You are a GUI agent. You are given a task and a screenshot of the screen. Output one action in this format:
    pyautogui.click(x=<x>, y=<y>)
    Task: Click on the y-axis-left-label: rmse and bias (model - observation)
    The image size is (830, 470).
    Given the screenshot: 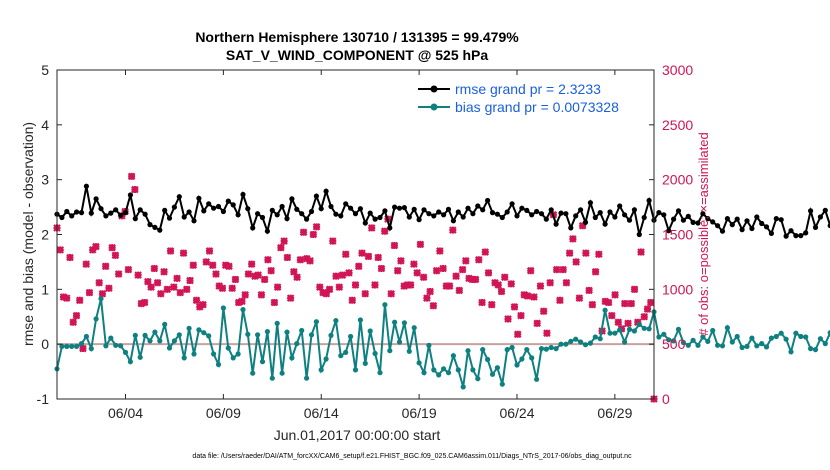 What is the action you would take?
    pyautogui.click(x=28, y=234)
    